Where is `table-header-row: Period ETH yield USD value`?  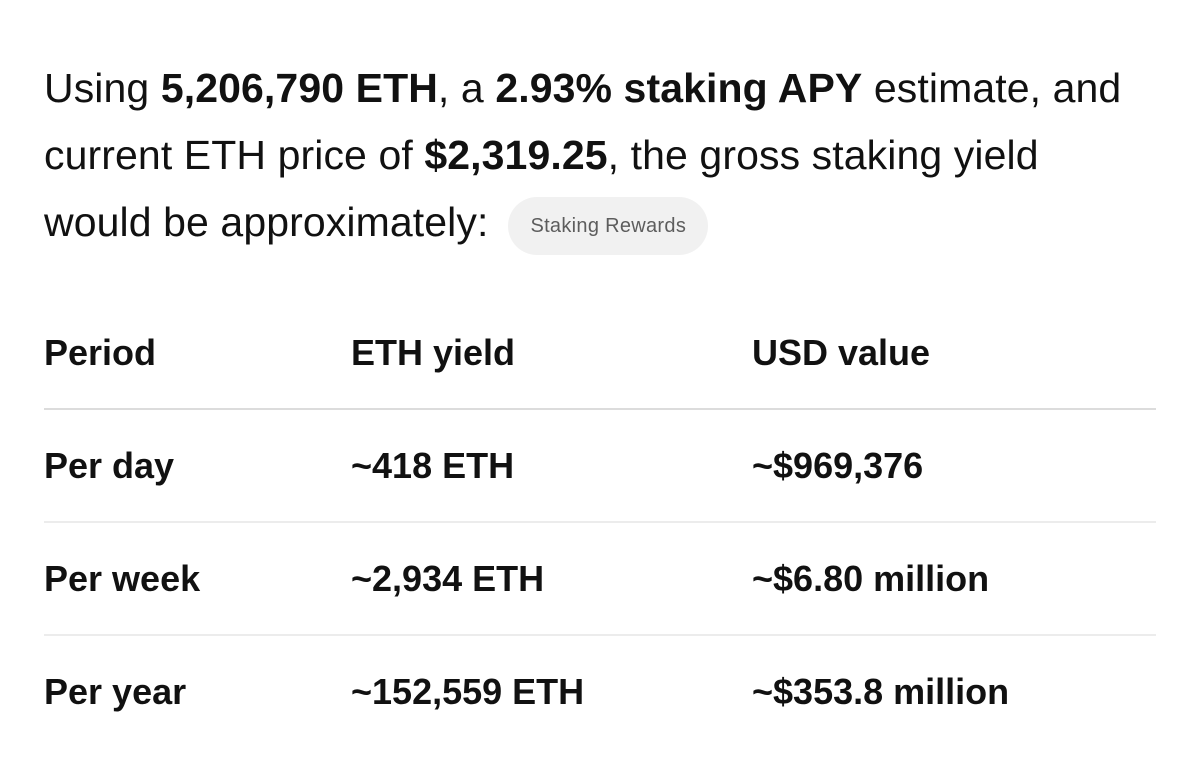 table-header-row: Period ETH yield USD value is located at coordinates (600, 354).